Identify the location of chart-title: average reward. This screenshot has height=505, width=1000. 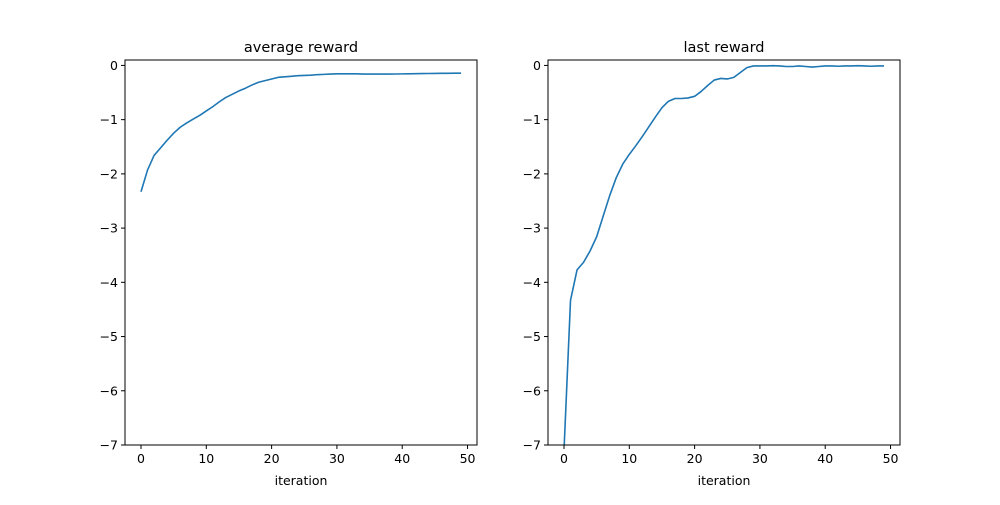
(301, 48).